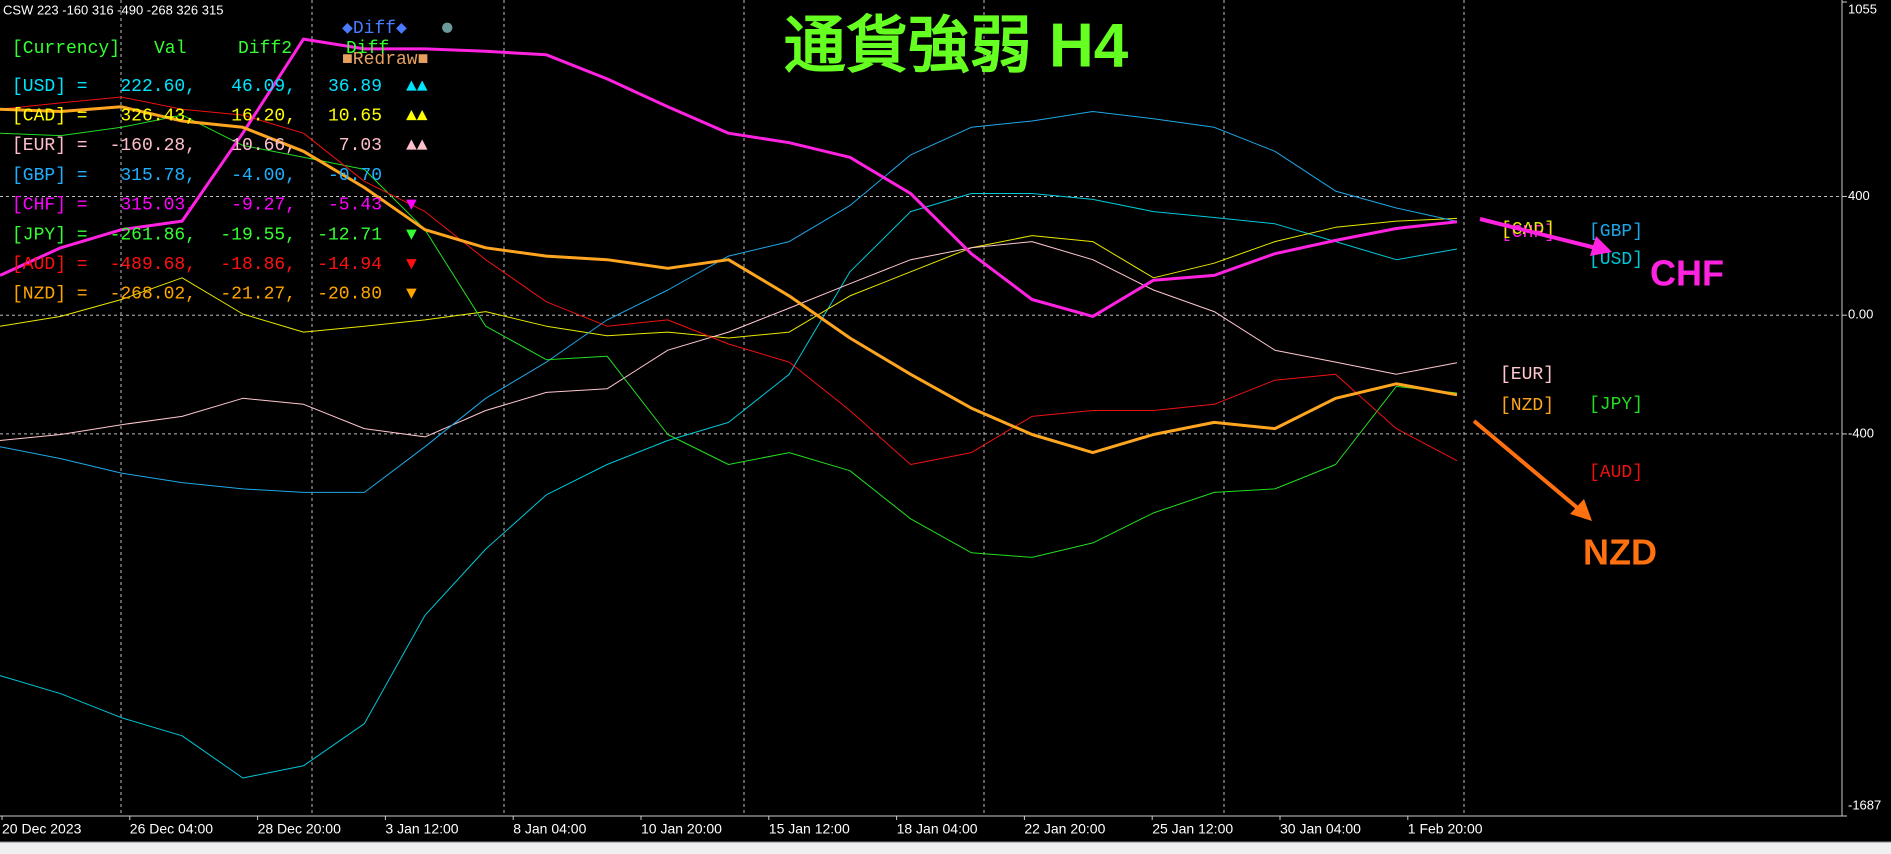 The width and height of the screenshot is (1891, 854). Describe the element at coordinates (153, 265) in the screenshot. I see `table-cell: -489.68,` at that location.